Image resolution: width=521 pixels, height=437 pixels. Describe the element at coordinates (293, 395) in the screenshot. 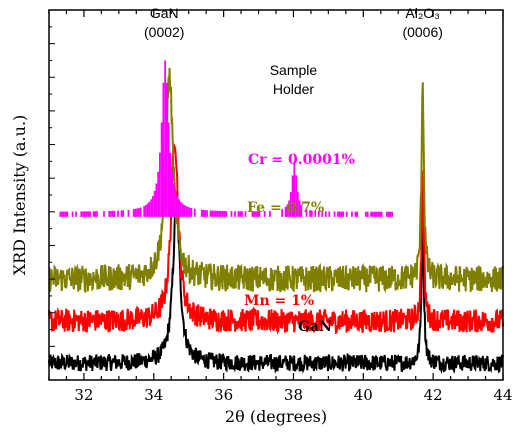

I see `x-tick-label: 38` at that location.